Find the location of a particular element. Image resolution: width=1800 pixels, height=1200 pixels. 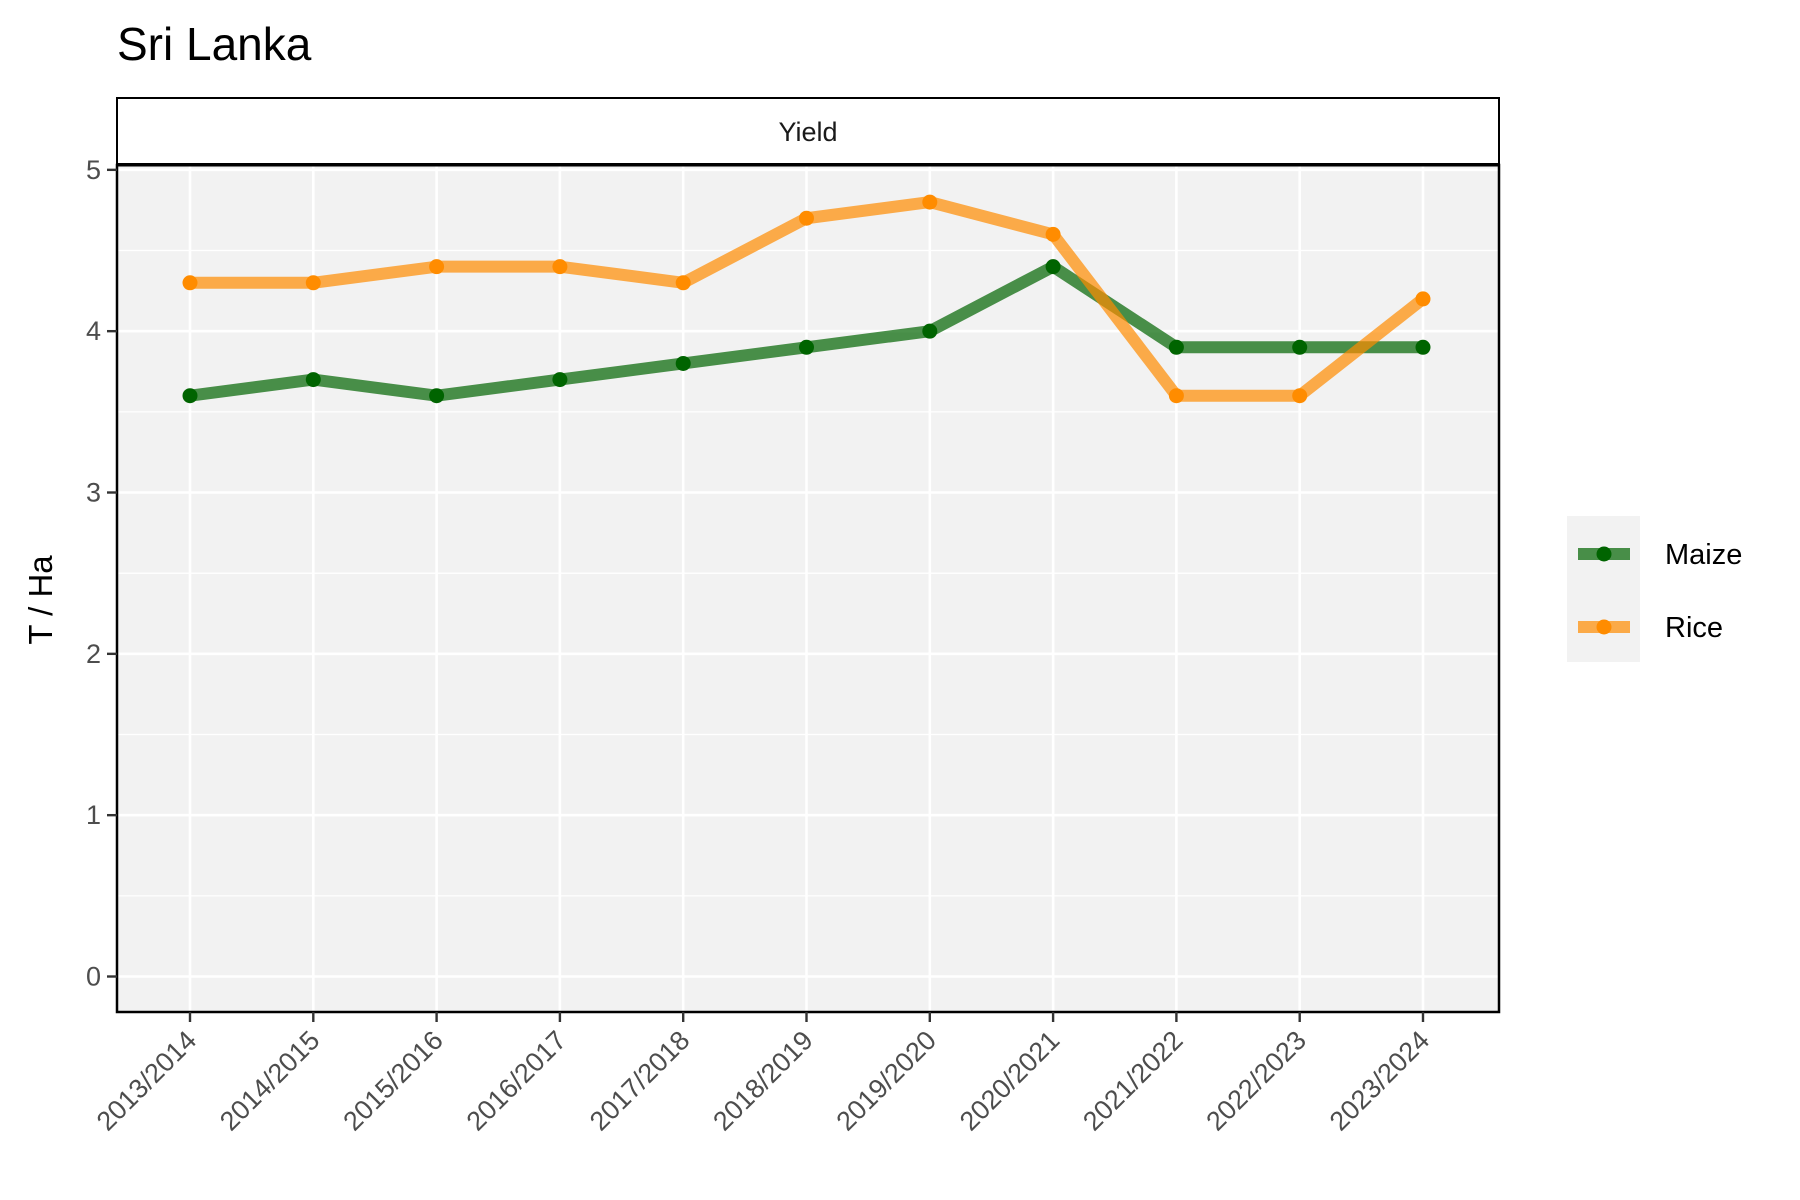

y-tick-label: 0 is located at coordinates (93, 977).